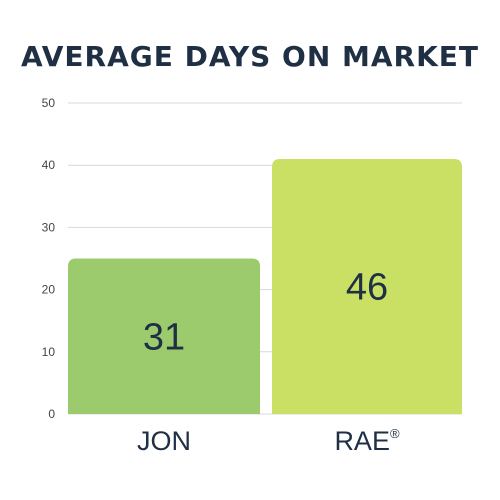  I want to click on data-label-1: 46, so click(367, 287).